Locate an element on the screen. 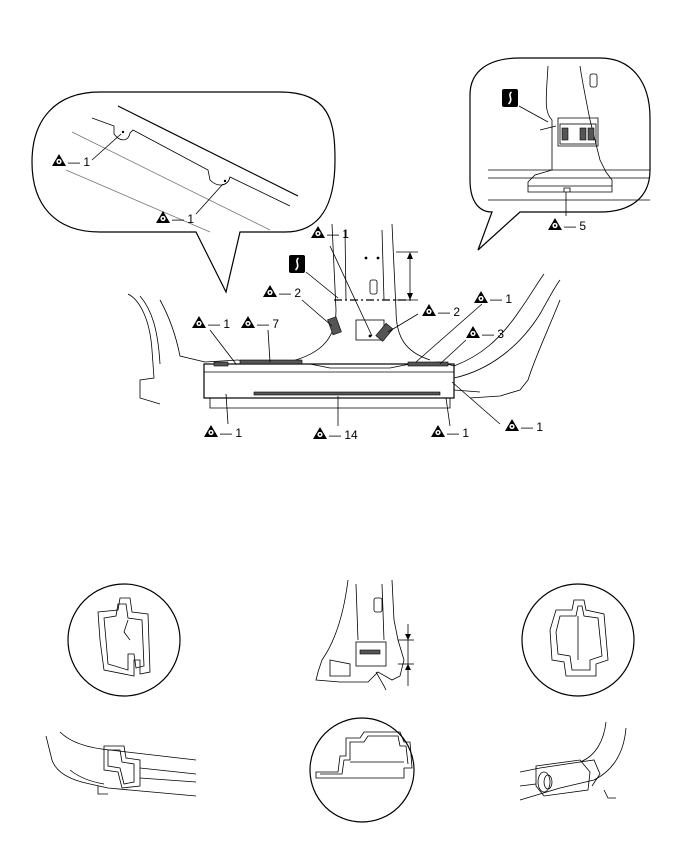 This screenshot has width=688, height=852. callout-11: — 1 is located at coordinates (223, 432).